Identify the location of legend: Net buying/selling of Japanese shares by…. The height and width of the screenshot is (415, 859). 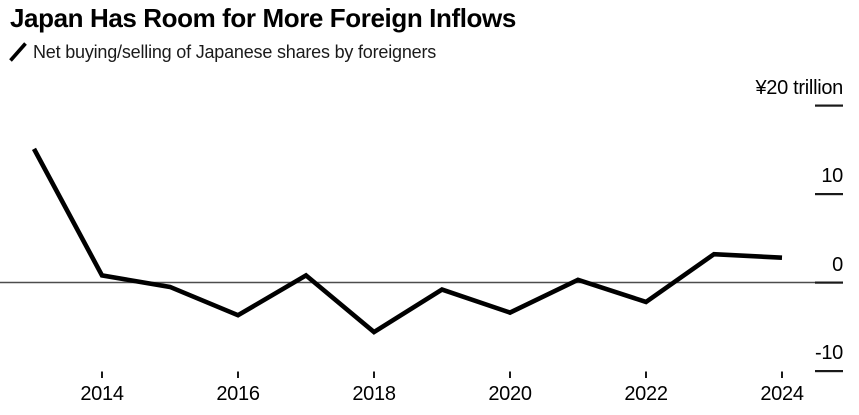
(222, 52).